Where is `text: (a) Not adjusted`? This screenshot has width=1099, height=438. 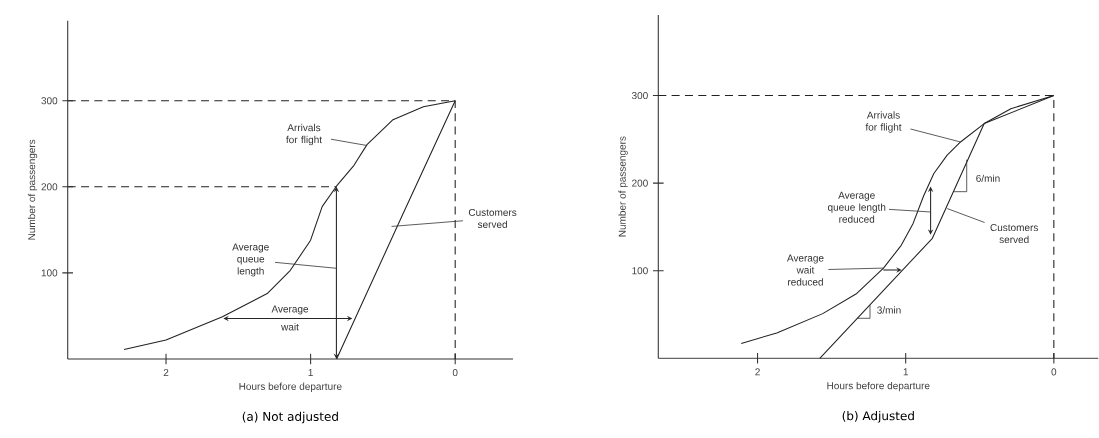
text: (a) Not adjusted is located at coordinates (290, 417).